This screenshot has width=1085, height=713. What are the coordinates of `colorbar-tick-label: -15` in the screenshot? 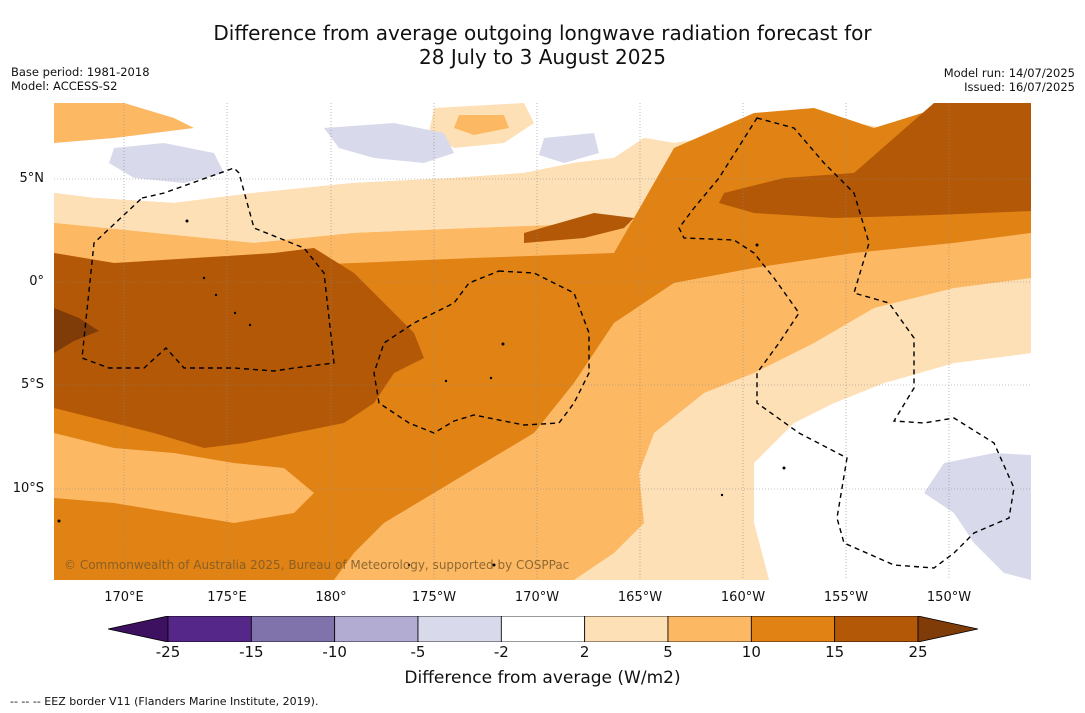 It's located at (251, 652).